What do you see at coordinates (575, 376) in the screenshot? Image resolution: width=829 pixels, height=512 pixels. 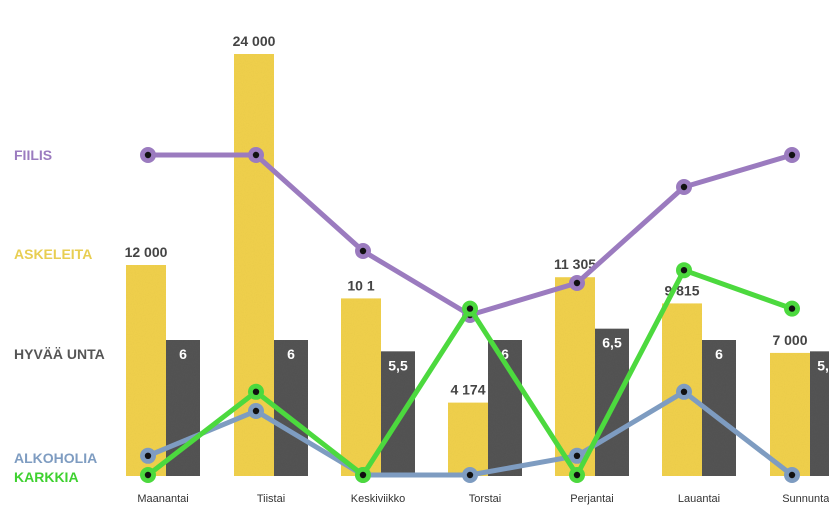 I see `bar-askeleita-perjantai` at bounding box center [575, 376].